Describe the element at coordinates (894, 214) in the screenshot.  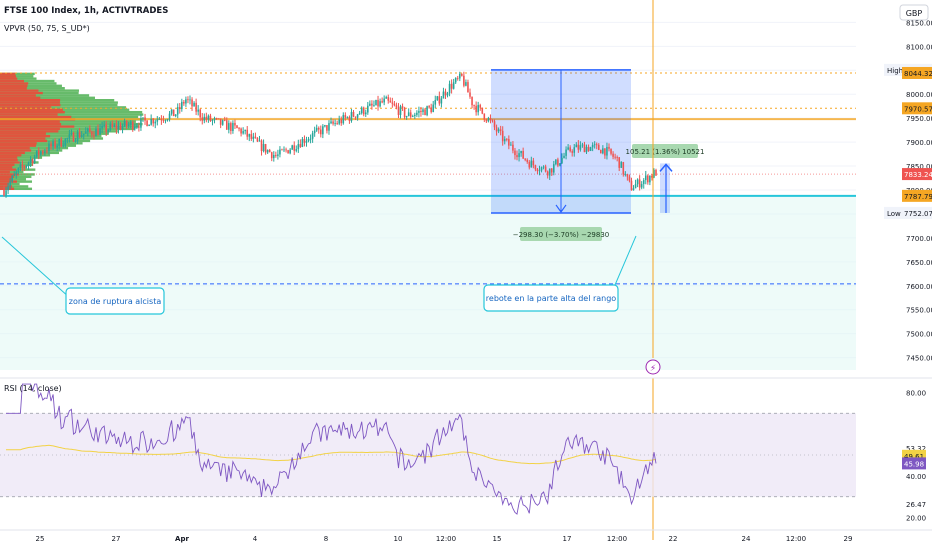
I see `price-tag-name: Low` at that location.